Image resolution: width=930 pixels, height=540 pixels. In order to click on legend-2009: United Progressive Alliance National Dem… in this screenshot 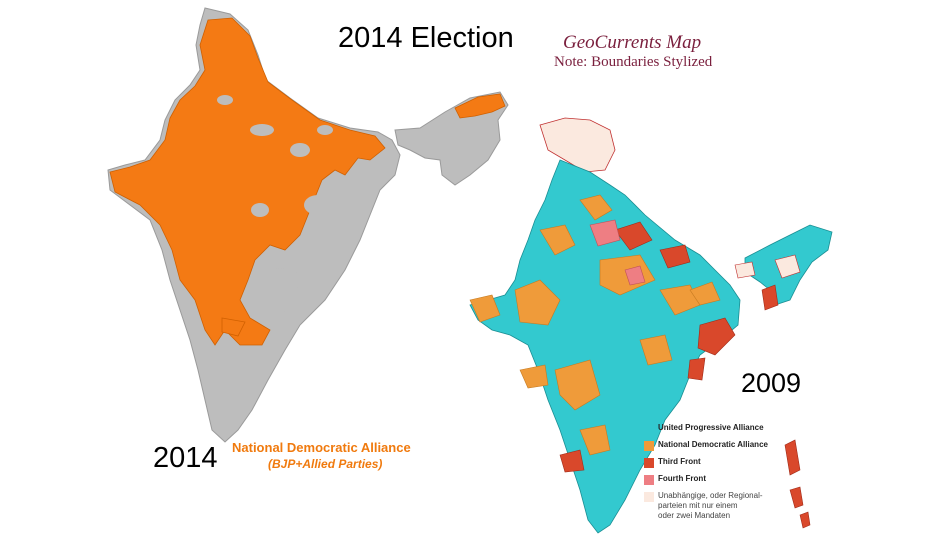, I will do `click(714, 475)`.